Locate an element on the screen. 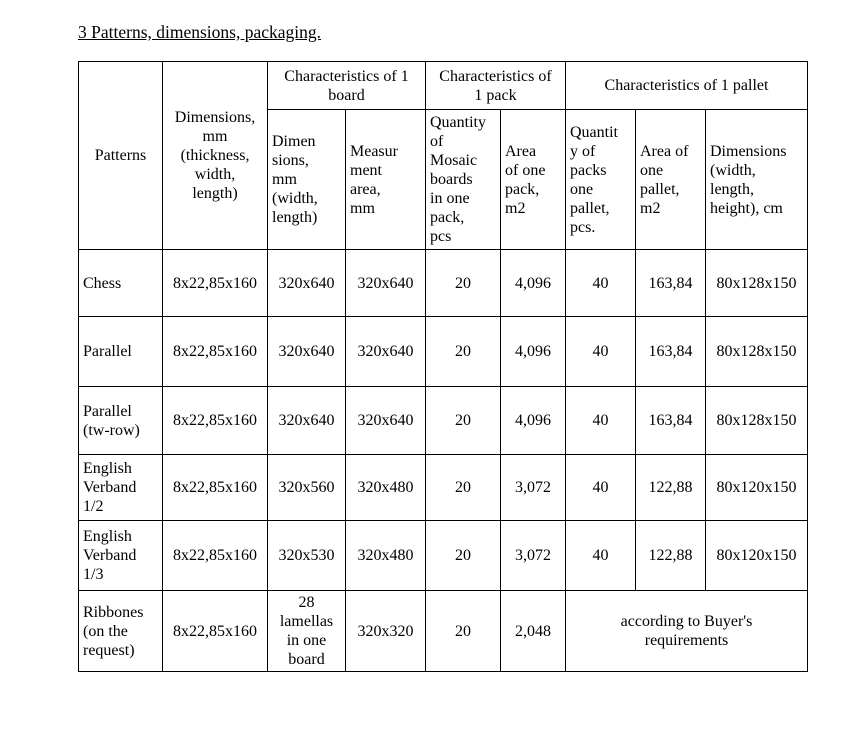 The width and height of the screenshot is (847, 729). cell-pattern: English Verband 1/3 is located at coordinates (120, 555).